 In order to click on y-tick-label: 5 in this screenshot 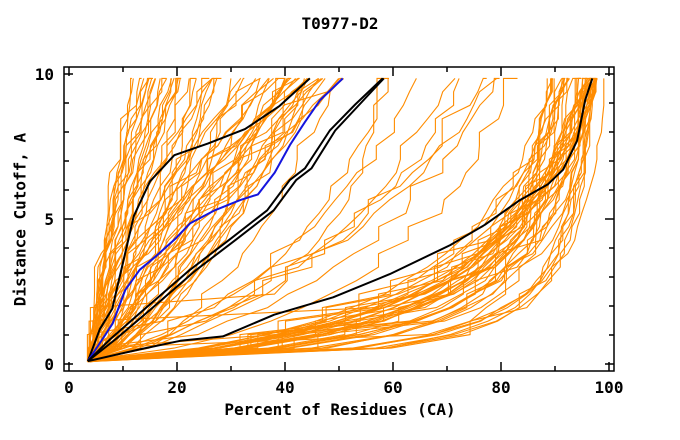, I will do `click(49, 219)`.